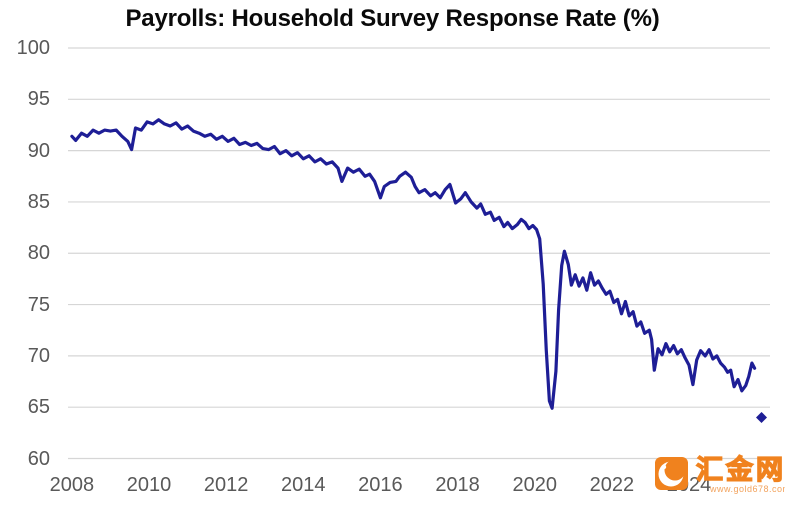 This screenshot has width=785, height=515. Describe the element at coordinates (38, 201) in the screenshot. I see `y-axis-tick-label: 85` at that location.